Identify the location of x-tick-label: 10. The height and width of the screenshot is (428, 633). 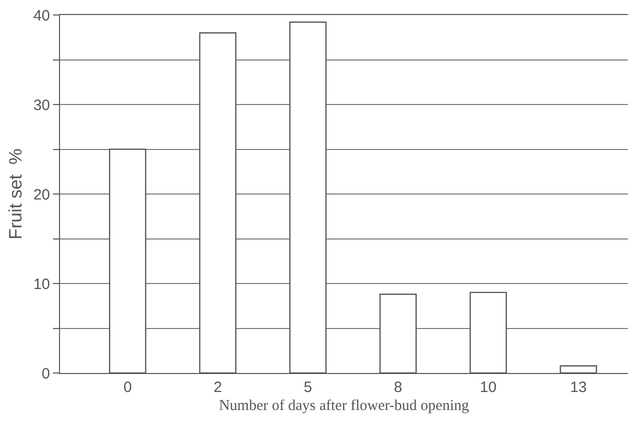
(488, 387).